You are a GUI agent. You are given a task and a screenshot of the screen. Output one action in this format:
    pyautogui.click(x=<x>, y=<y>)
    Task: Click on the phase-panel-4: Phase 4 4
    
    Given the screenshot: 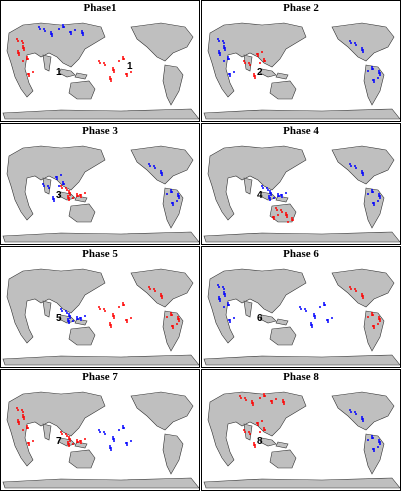 What is the action you would take?
    pyautogui.click(x=301, y=184)
    